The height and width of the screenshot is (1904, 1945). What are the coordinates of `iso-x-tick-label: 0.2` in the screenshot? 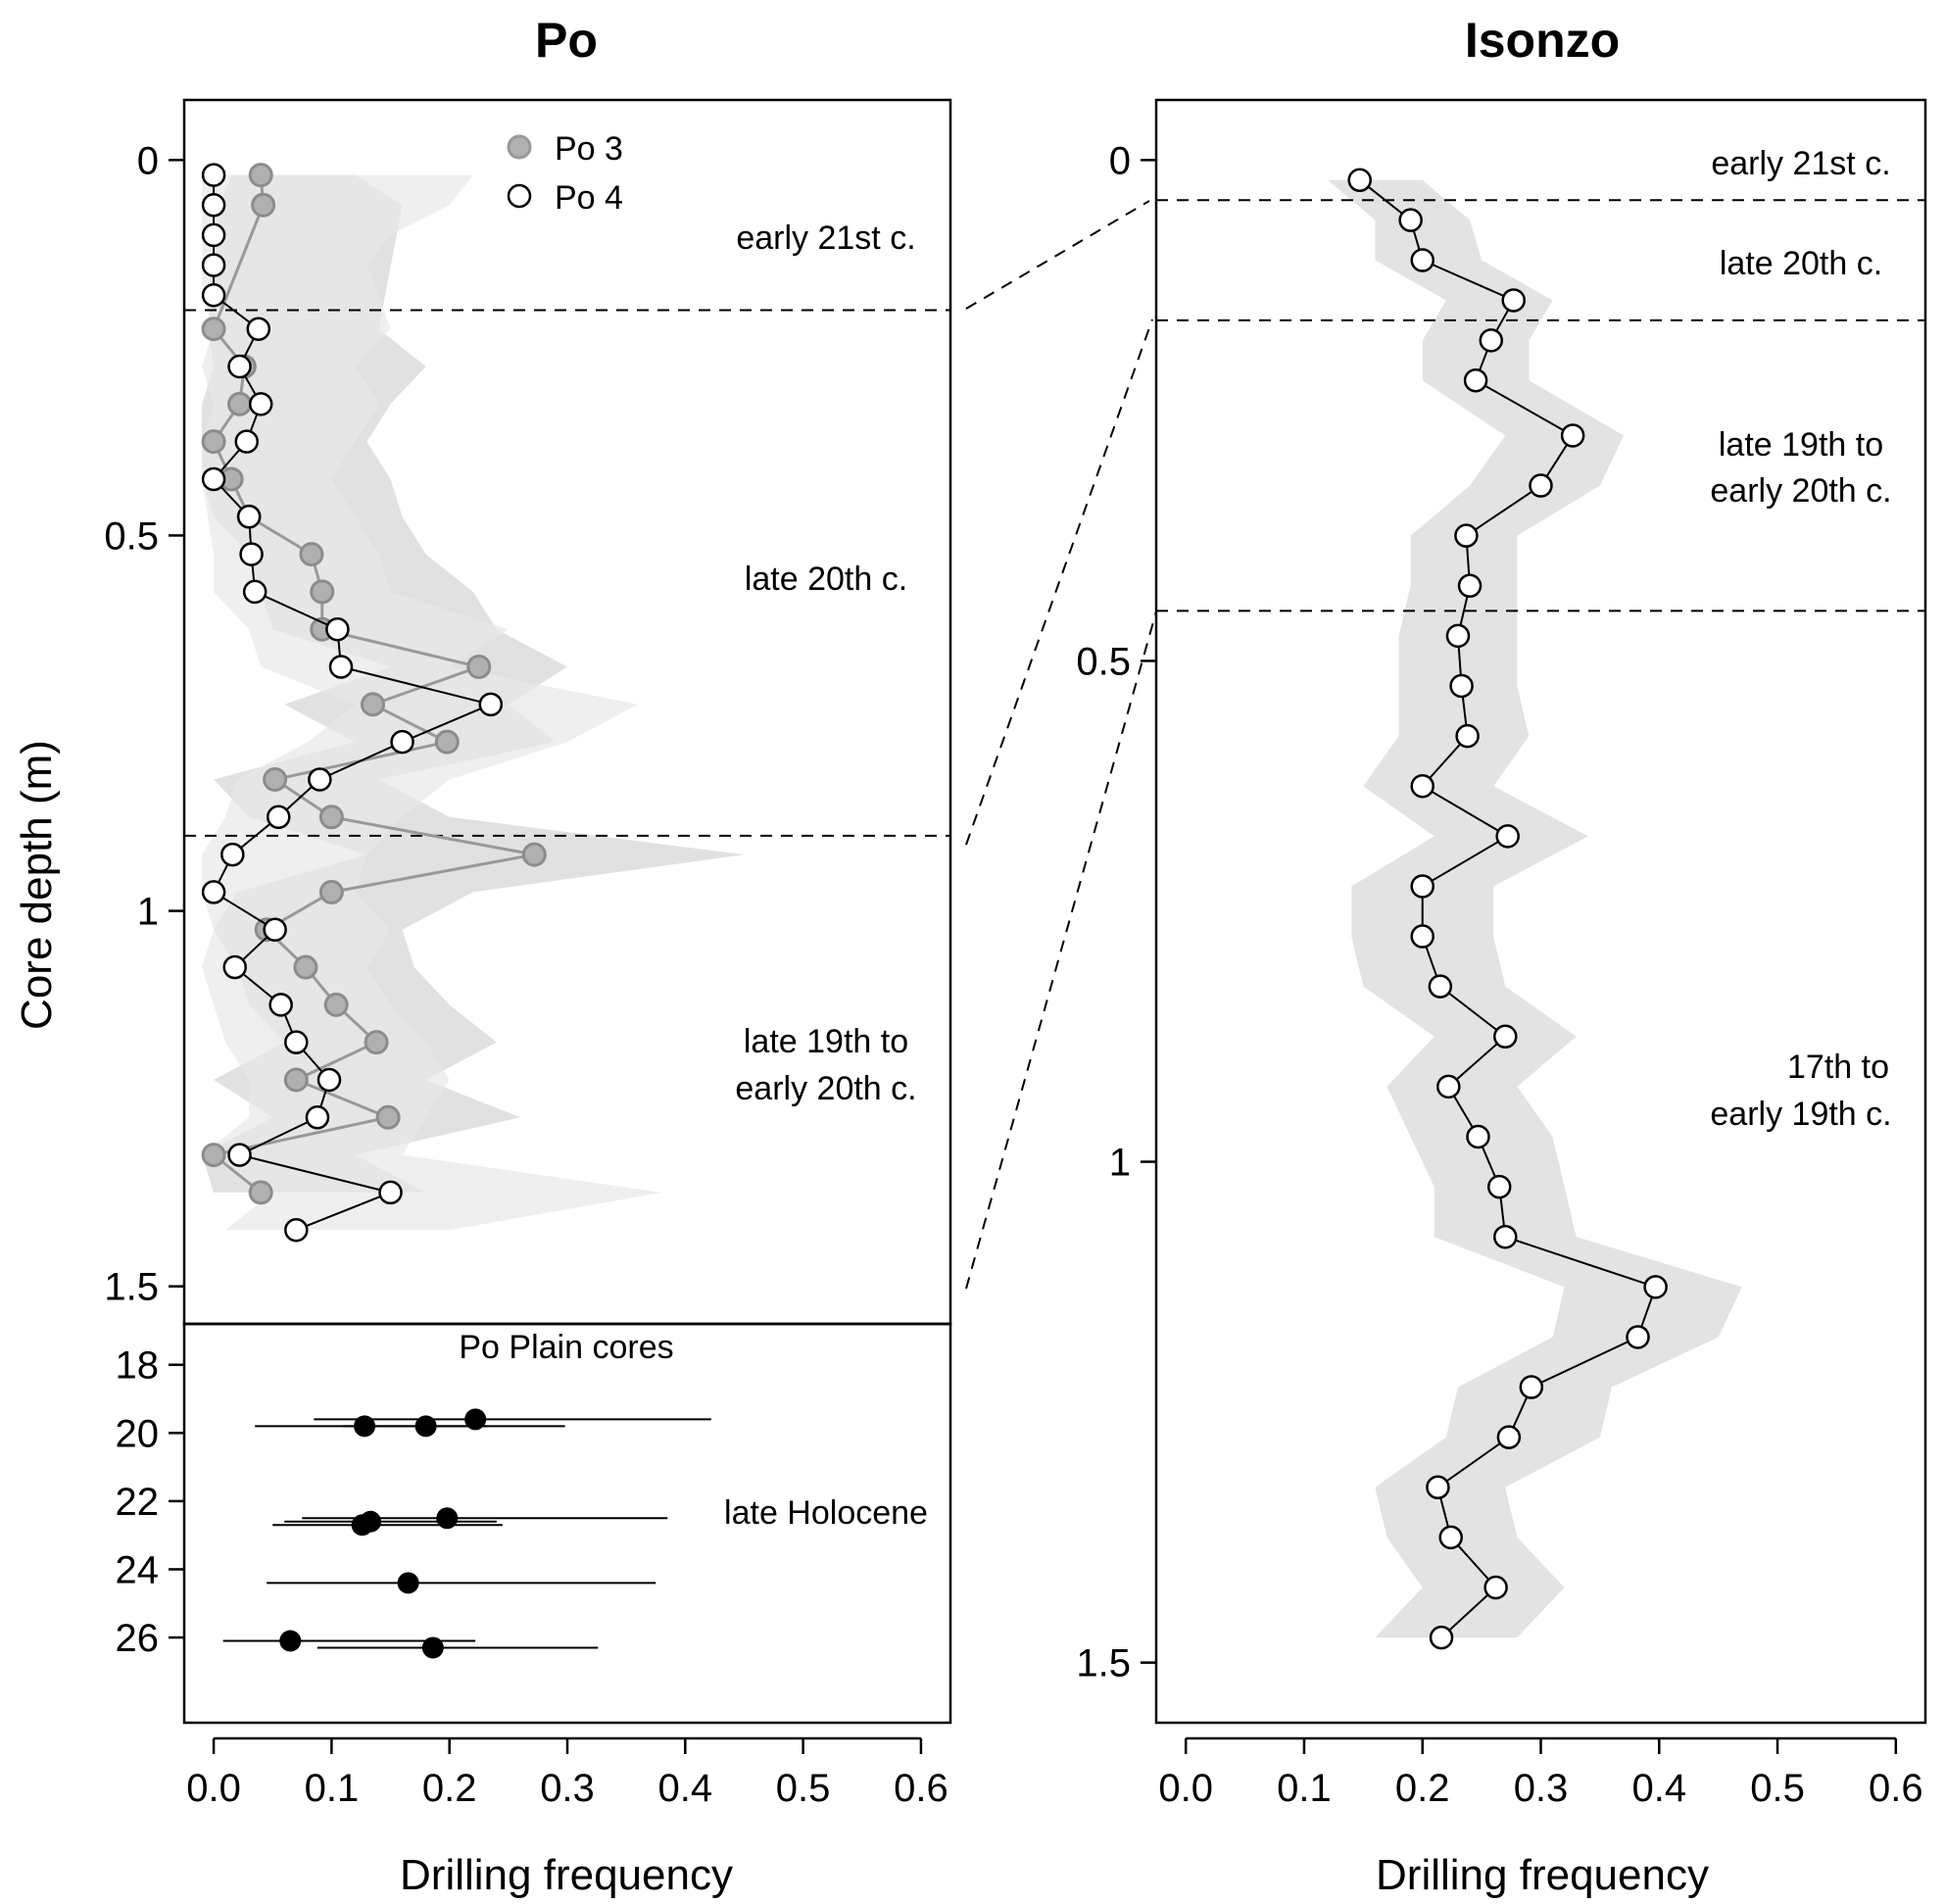 It's located at (1422, 1788).